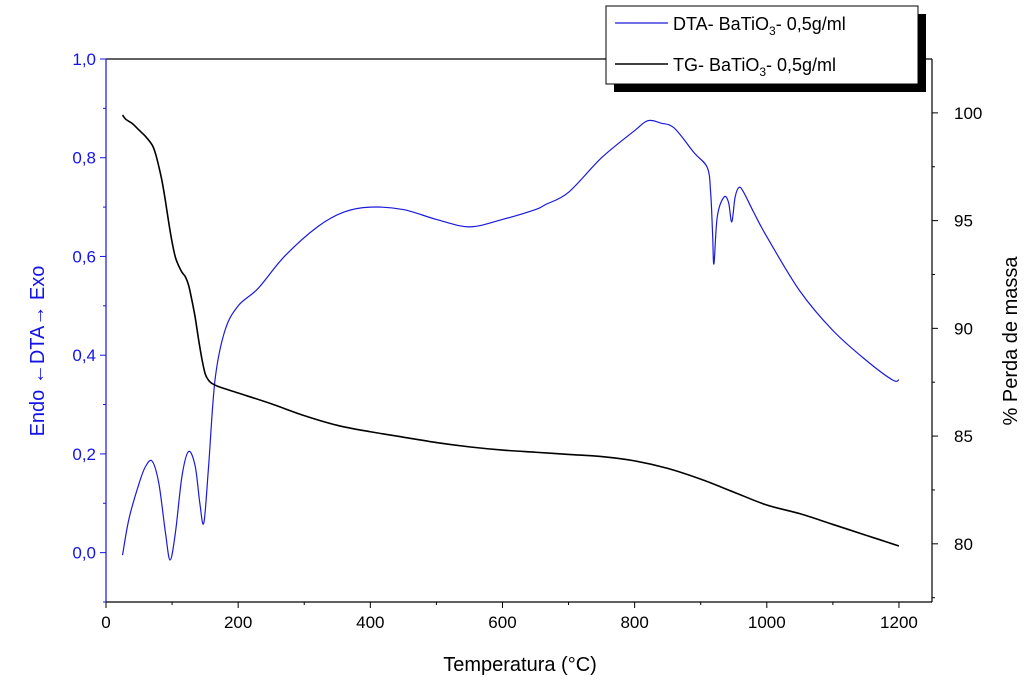 This screenshot has width=1027, height=681. What do you see at coordinates (634, 622) in the screenshot?
I see `x-tick-label-800: 800` at bounding box center [634, 622].